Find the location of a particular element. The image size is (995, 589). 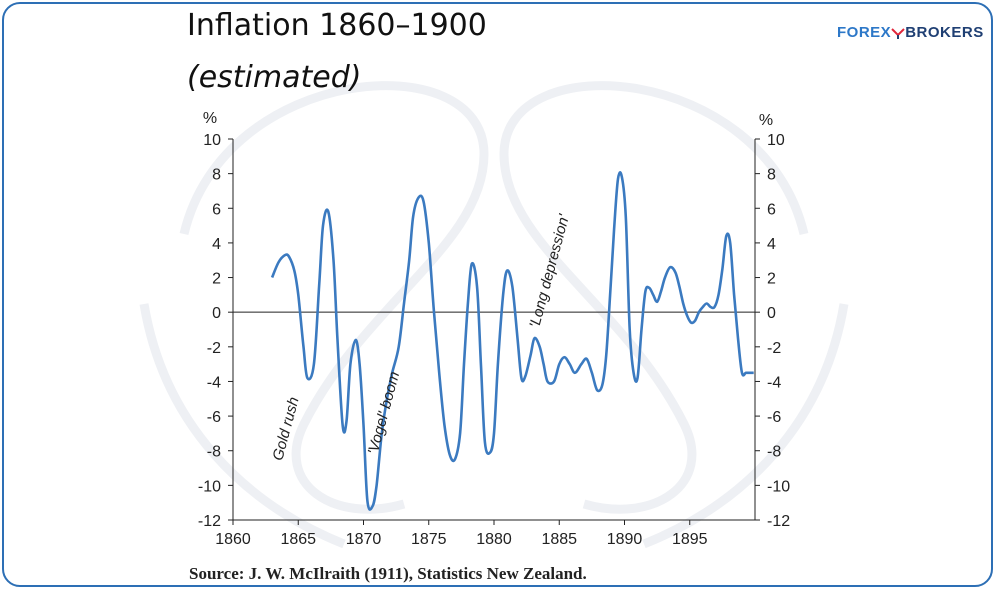

y-tick-label-left: -6 is located at coordinates (214, 417).